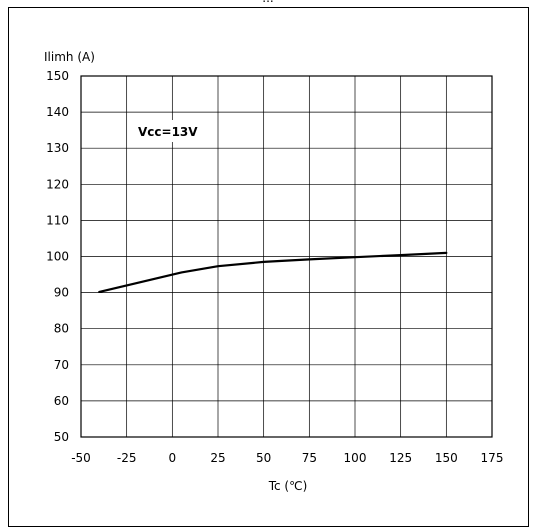 The image size is (537, 527). Describe the element at coordinates (57, 220) in the screenshot. I see `y-tick-label: 110` at that location.